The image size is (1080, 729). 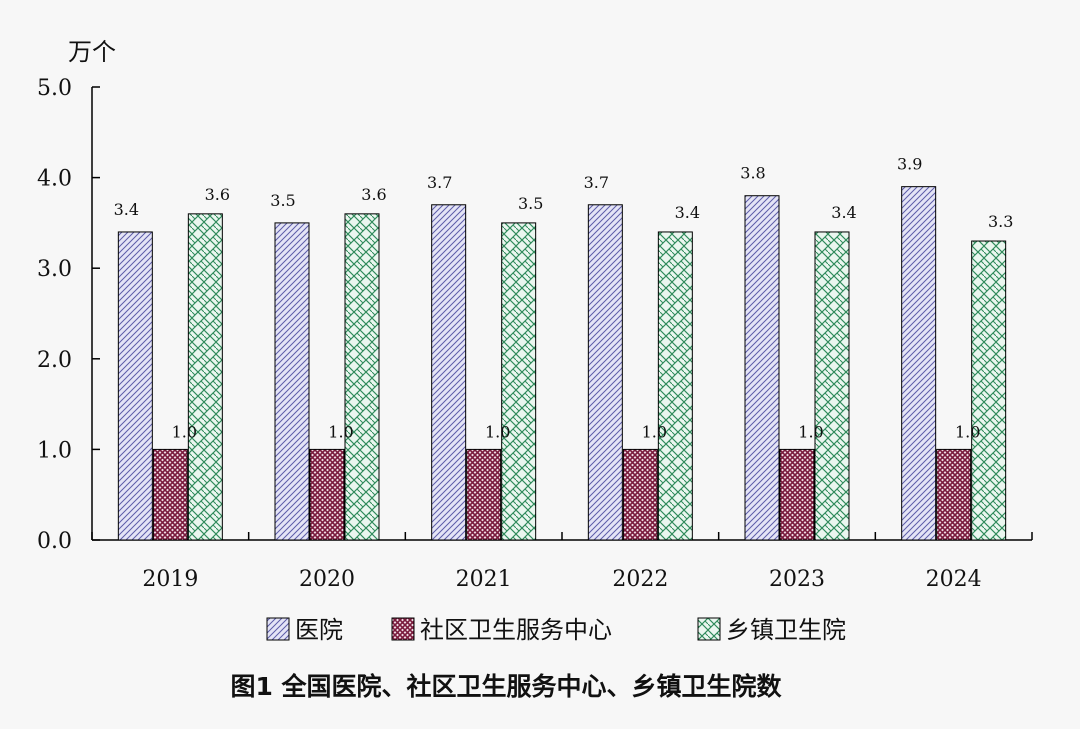 I want to click on legend: 医院 社区卫生服务中心 乡镇卫生院, so click(x=556, y=630).